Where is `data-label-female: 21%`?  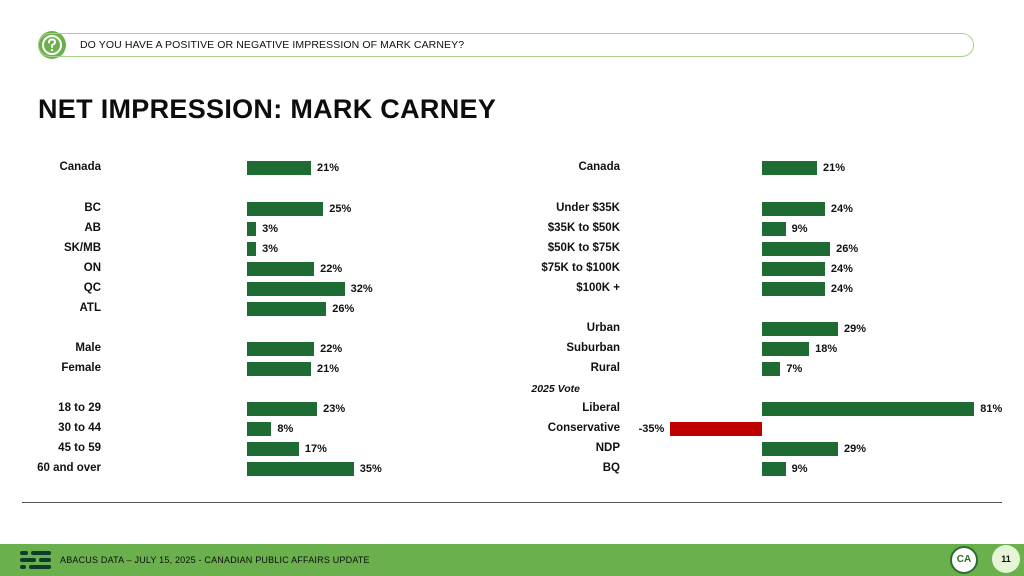 data-label-female: 21% is located at coordinates (328, 369).